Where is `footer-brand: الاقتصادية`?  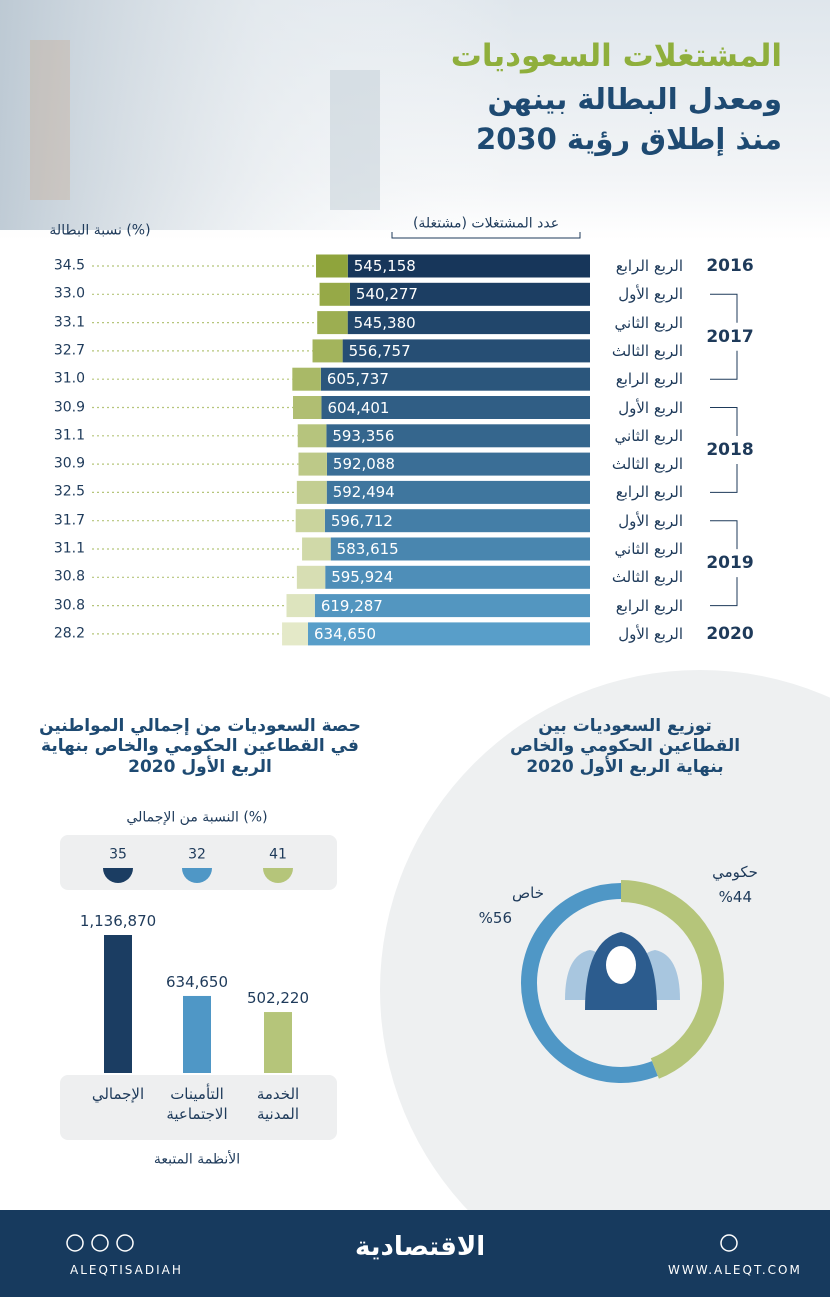 footer-brand: الاقتصادية is located at coordinates (420, 1247).